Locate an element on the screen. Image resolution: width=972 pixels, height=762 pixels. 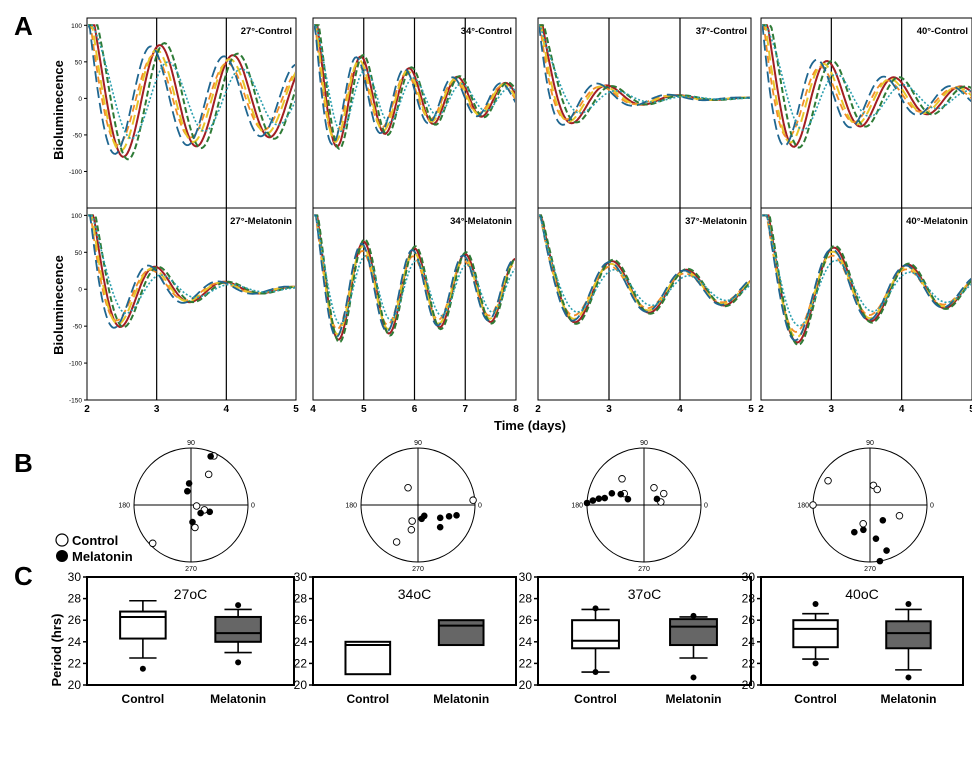
phase-plot: 90 270 180 0 is located at coordinates (639, 506).